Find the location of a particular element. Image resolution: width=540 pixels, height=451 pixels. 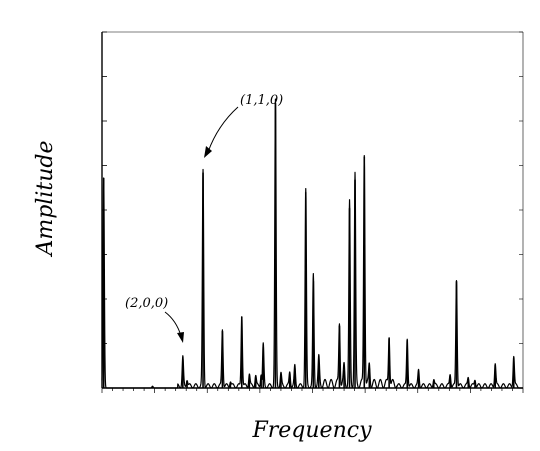

annotation-200-arrow is located at coordinates (173, 324).